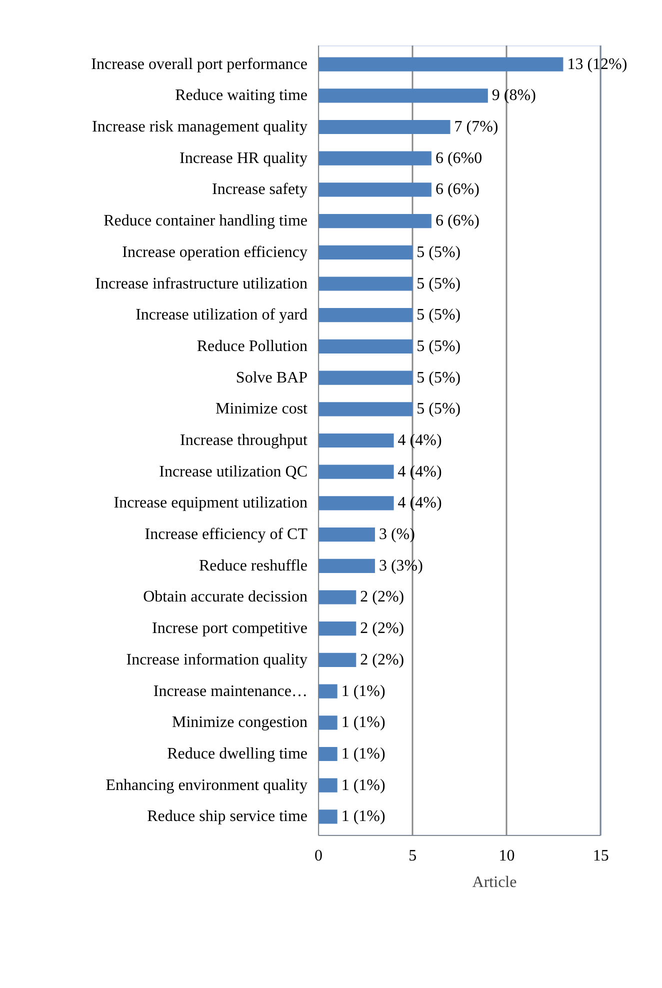 The height and width of the screenshot is (988, 662). I want to click on x-tick-label: 10, so click(506, 856).